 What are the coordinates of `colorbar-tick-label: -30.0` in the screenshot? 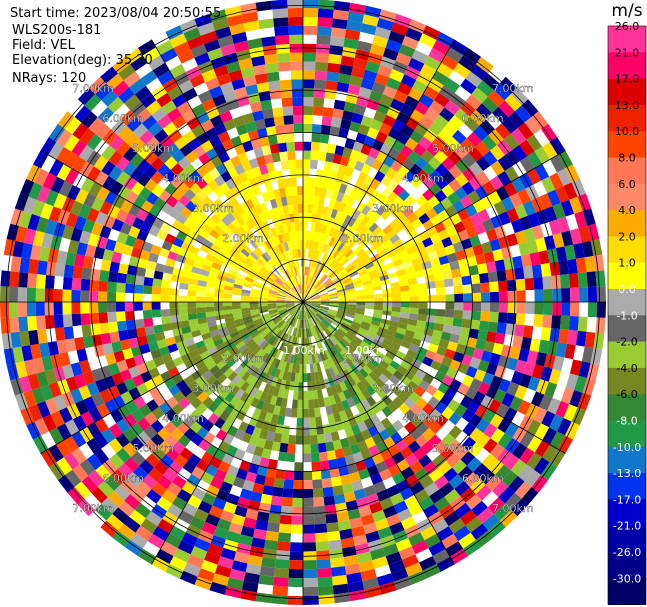 It's located at (627, 578).